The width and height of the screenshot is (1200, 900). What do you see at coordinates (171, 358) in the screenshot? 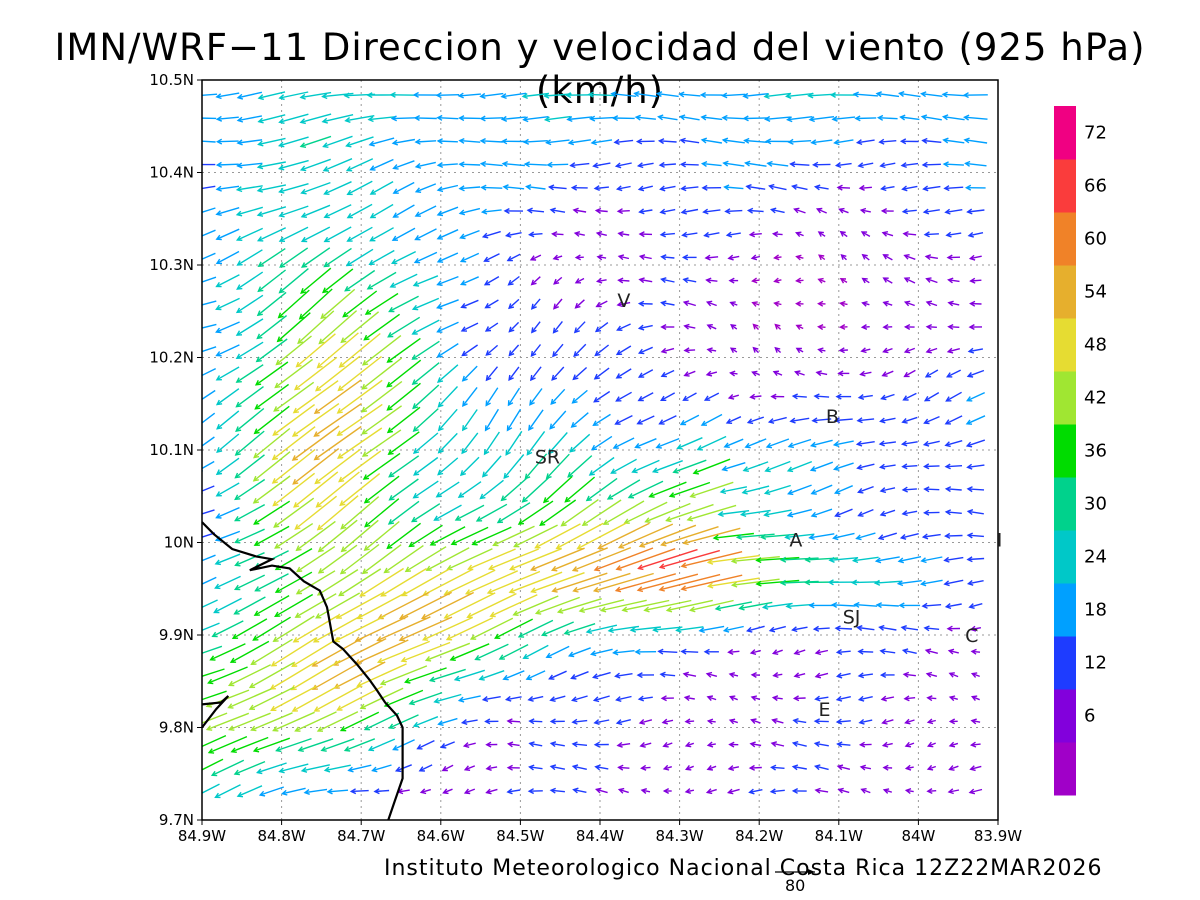
I see `lat-tick-label: 10.2N` at bounding box center [171, 358].